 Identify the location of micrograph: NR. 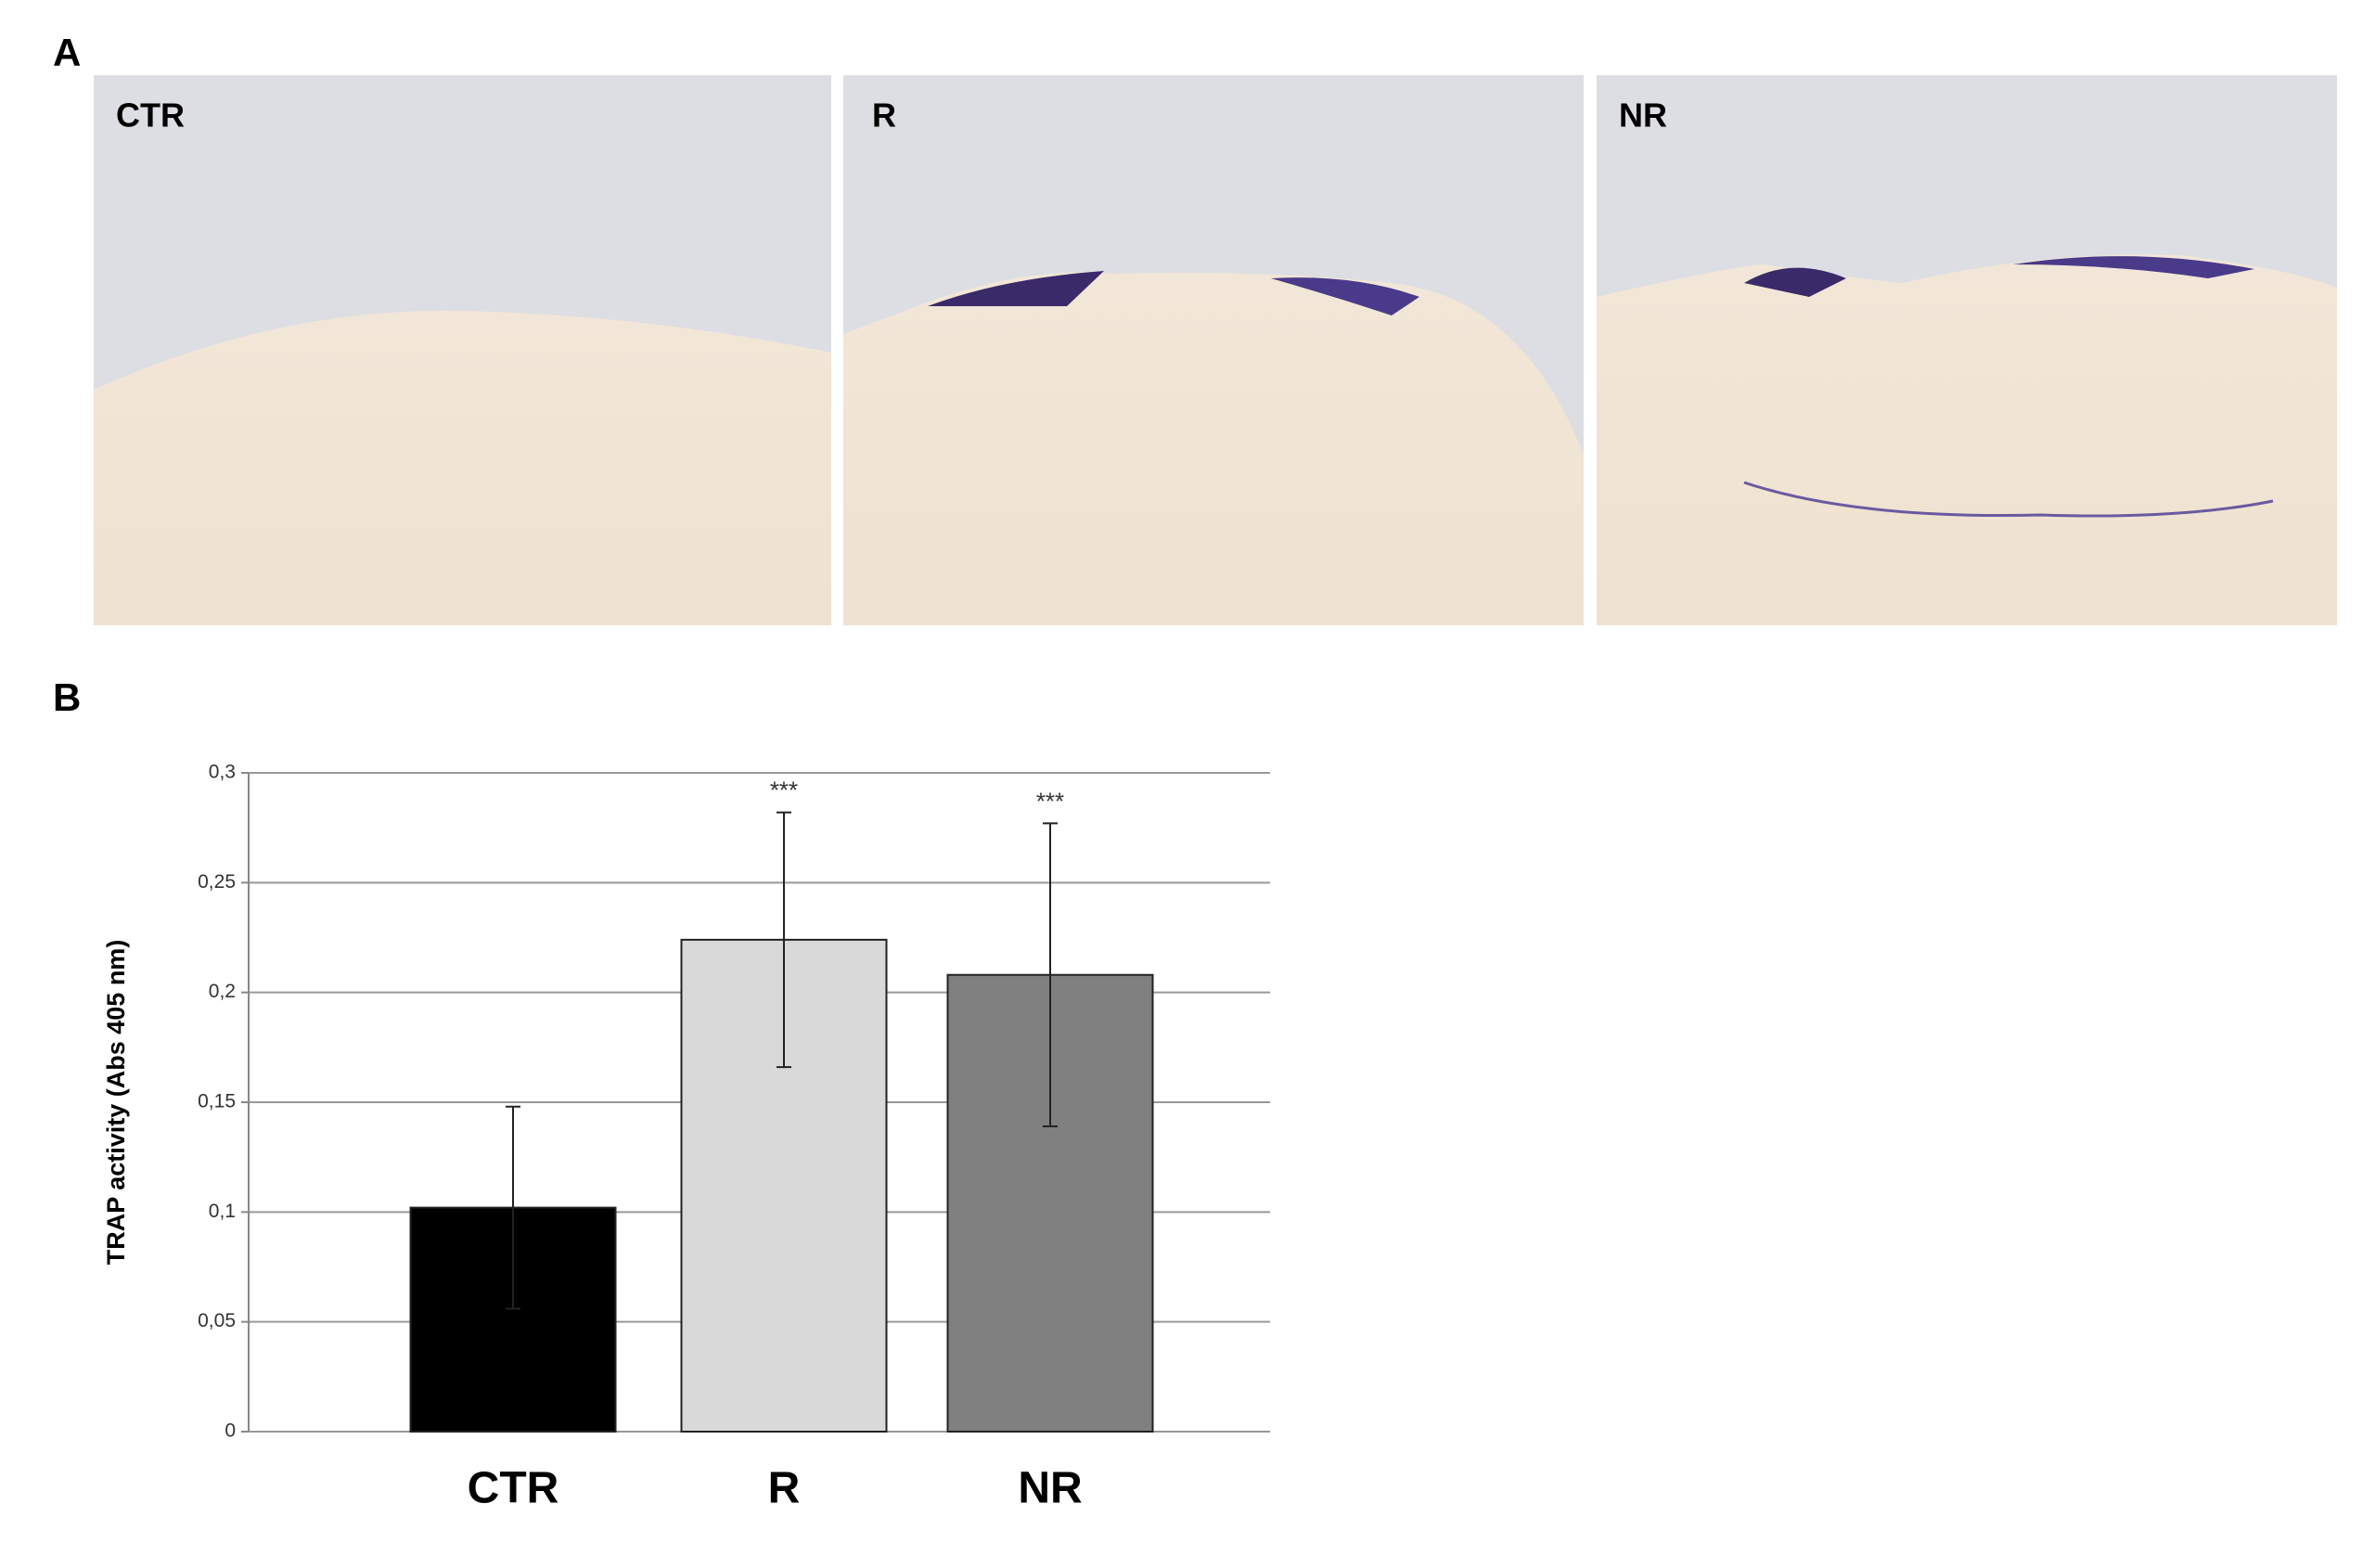
(1967, 350).